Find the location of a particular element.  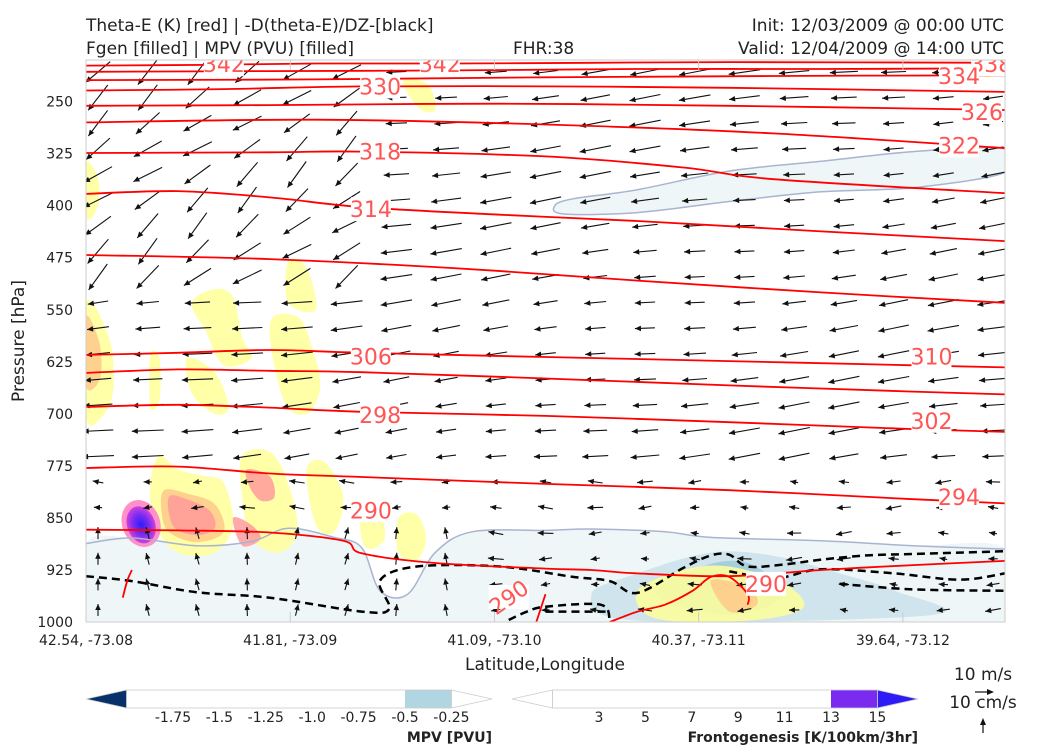

theta-e-label-16: 290 is located at coordinates (766, 585).